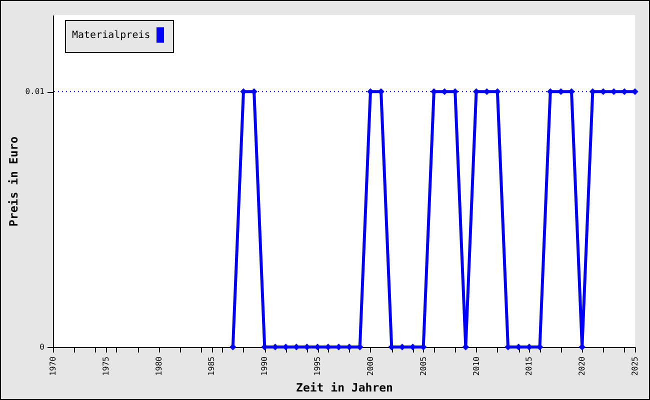 The image size is (650, 400). Describe the element at coordinates (476, 366) in the screenshot. I see `x-tick-label: 2010` at that location.